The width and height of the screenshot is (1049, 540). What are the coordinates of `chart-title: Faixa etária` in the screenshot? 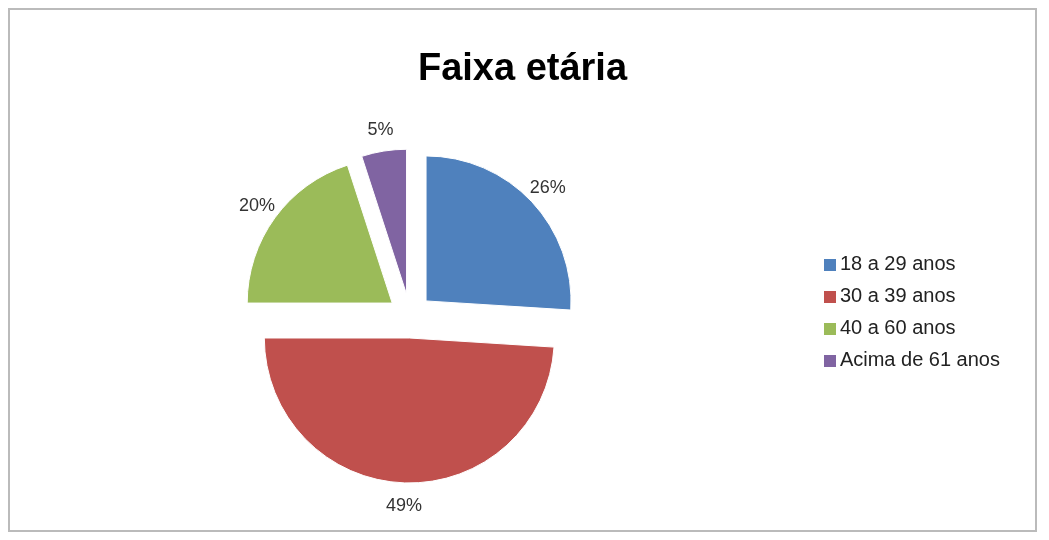 It's located at (522, 68).